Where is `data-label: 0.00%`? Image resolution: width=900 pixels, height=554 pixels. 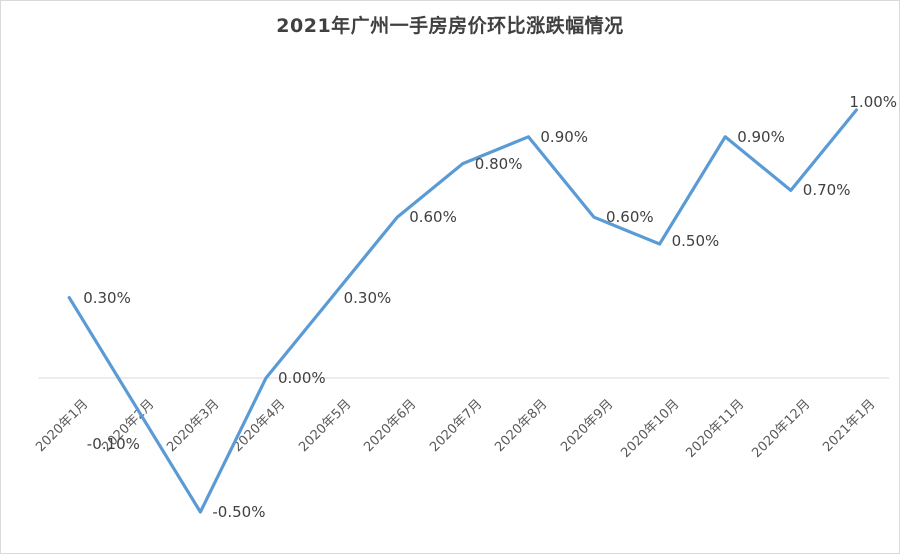
data-label: 0.00% is located at coordinates (302, 378).